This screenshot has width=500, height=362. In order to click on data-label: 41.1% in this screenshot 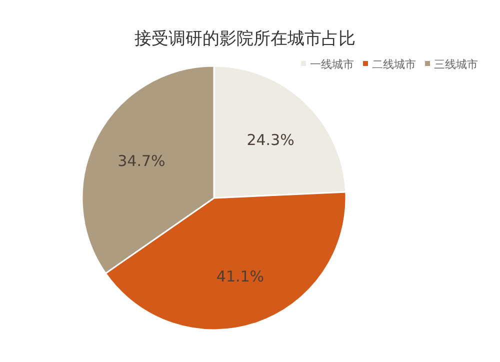, I will do `click(240, 277)`.